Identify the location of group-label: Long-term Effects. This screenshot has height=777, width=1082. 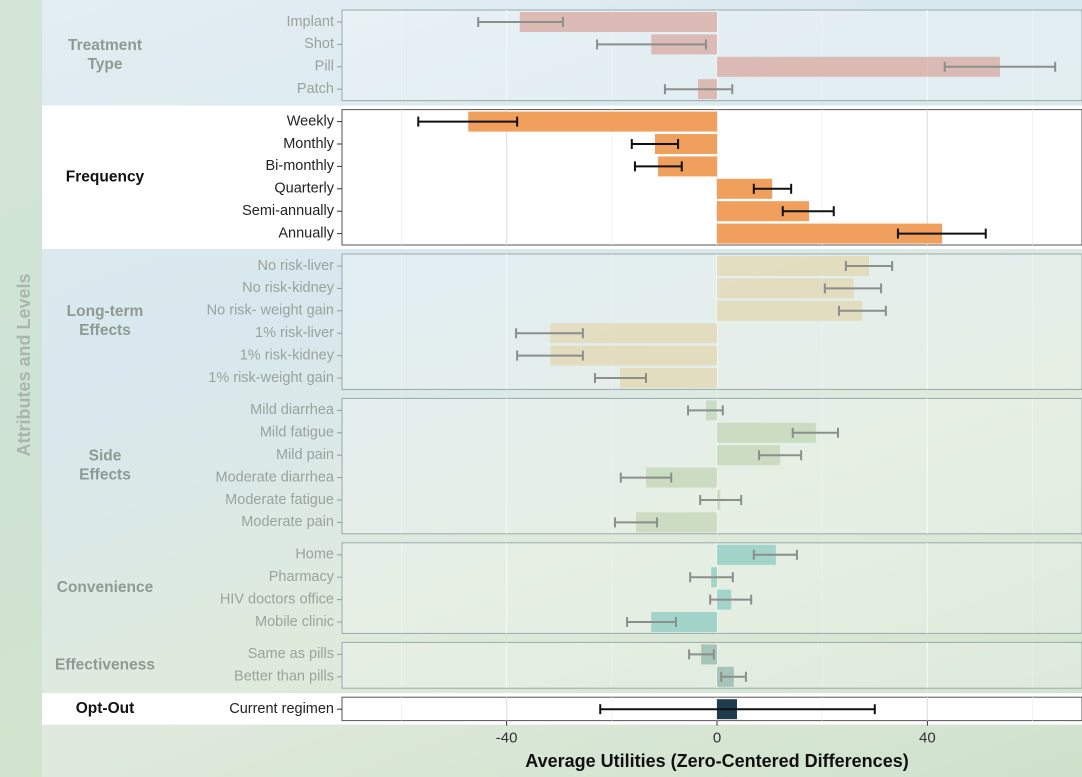
(105, 321).